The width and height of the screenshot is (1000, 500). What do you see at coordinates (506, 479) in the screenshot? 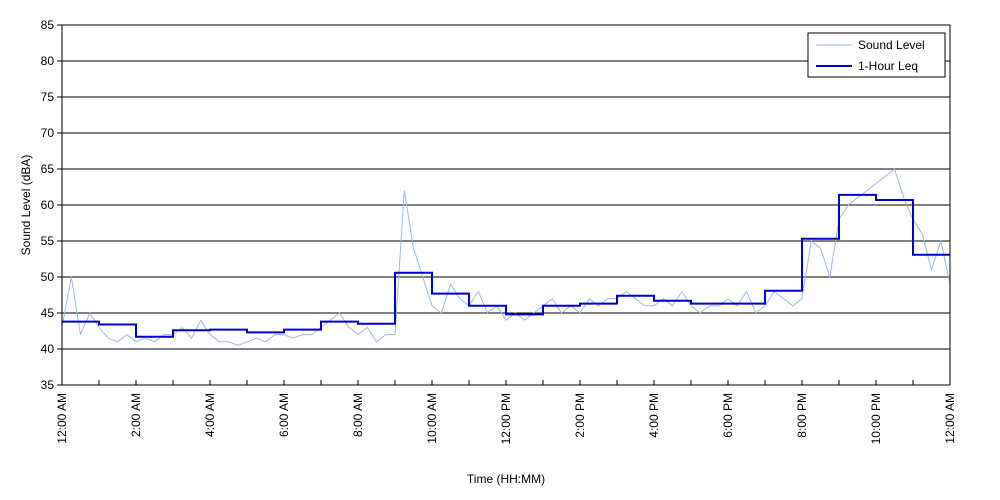
I see `x-axis-title: Time (HH:MM)` at bounding box center [506, 479].